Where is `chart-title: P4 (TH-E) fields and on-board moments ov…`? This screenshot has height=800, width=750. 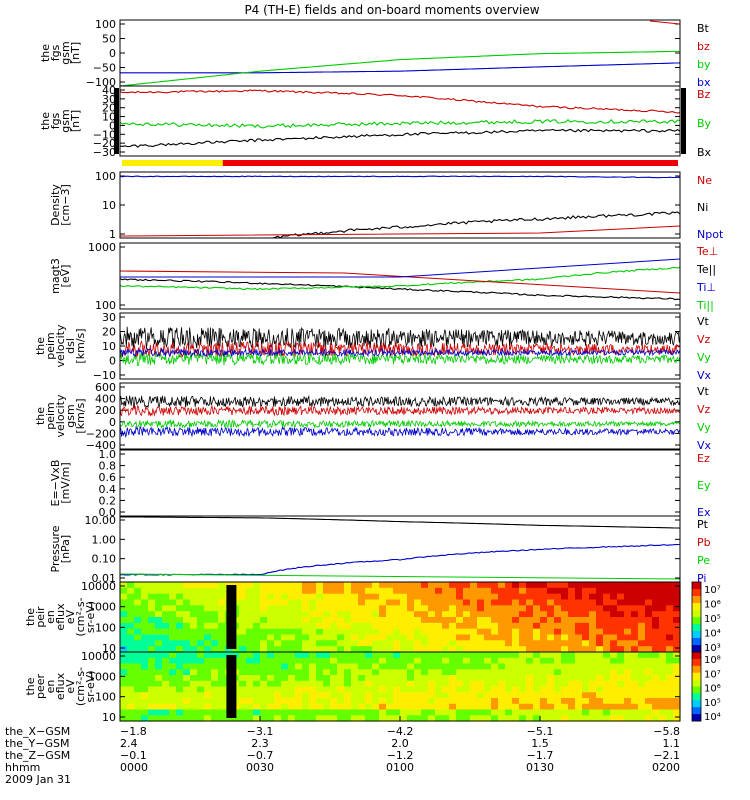
chart-title: P4 (TH-E) fields and on-board moments ov… is located at coordinates (391, 10).